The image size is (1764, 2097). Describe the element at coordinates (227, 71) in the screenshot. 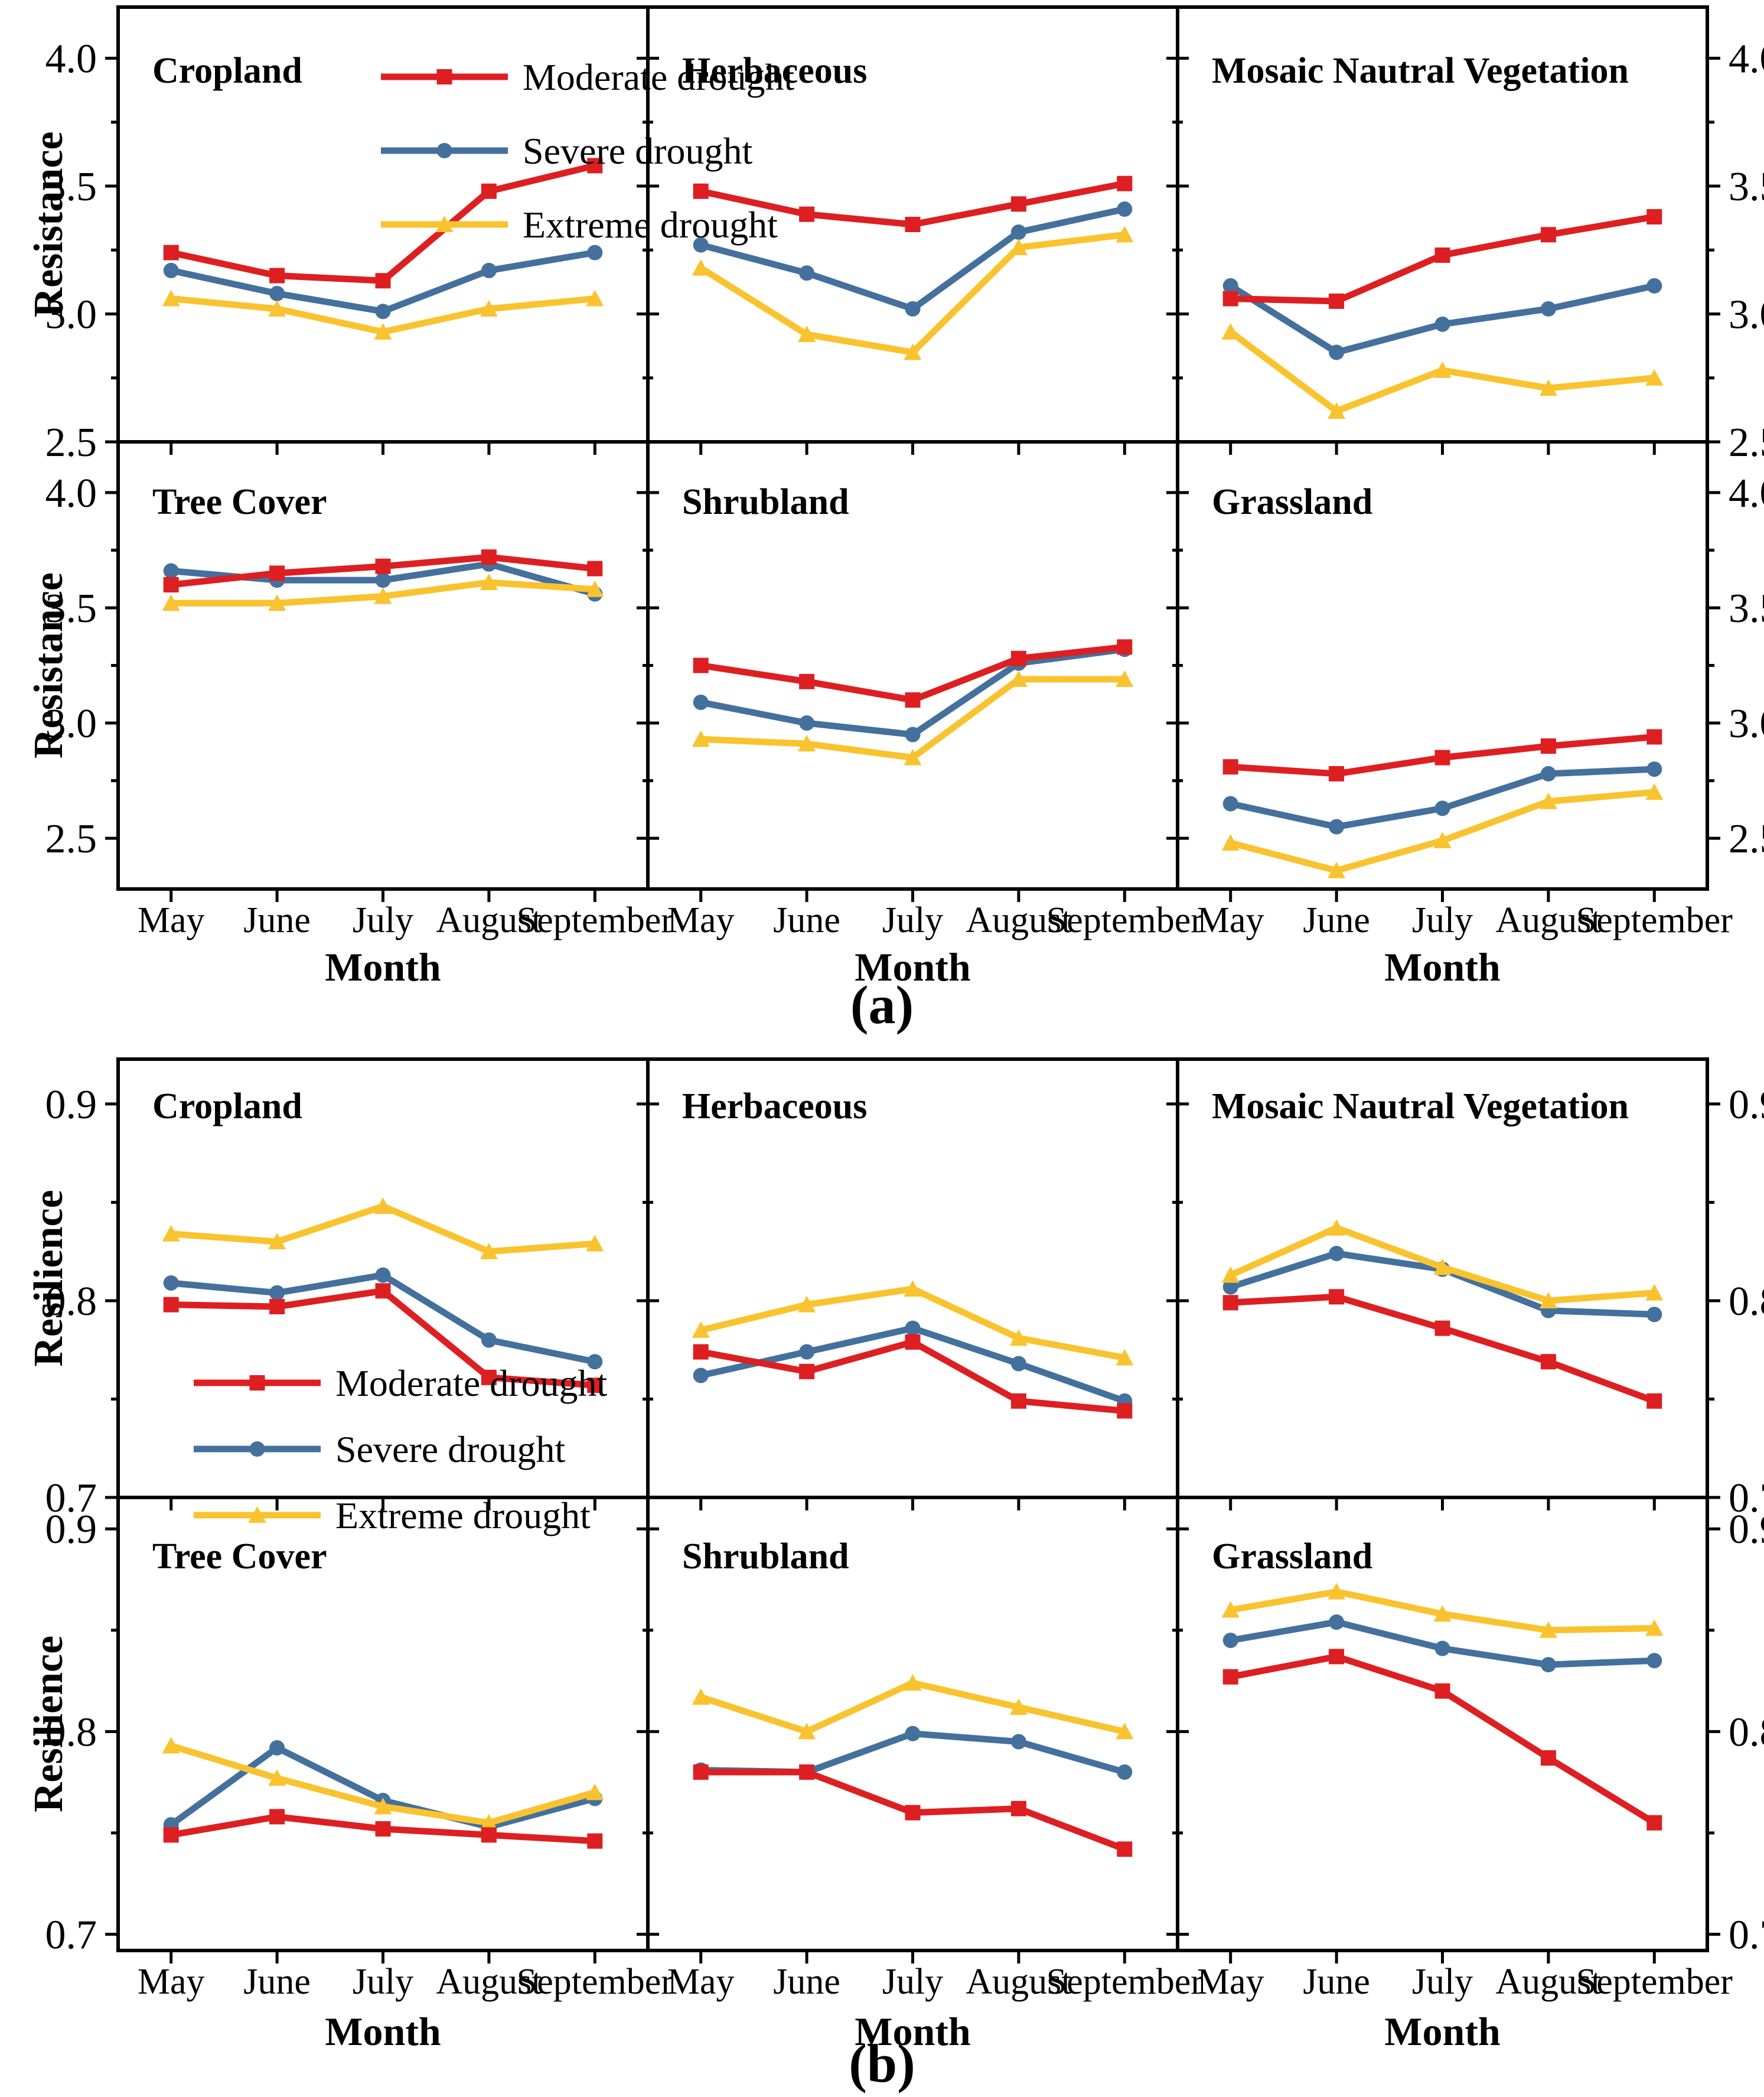

I see `subplot-title: Cropland` at that location.